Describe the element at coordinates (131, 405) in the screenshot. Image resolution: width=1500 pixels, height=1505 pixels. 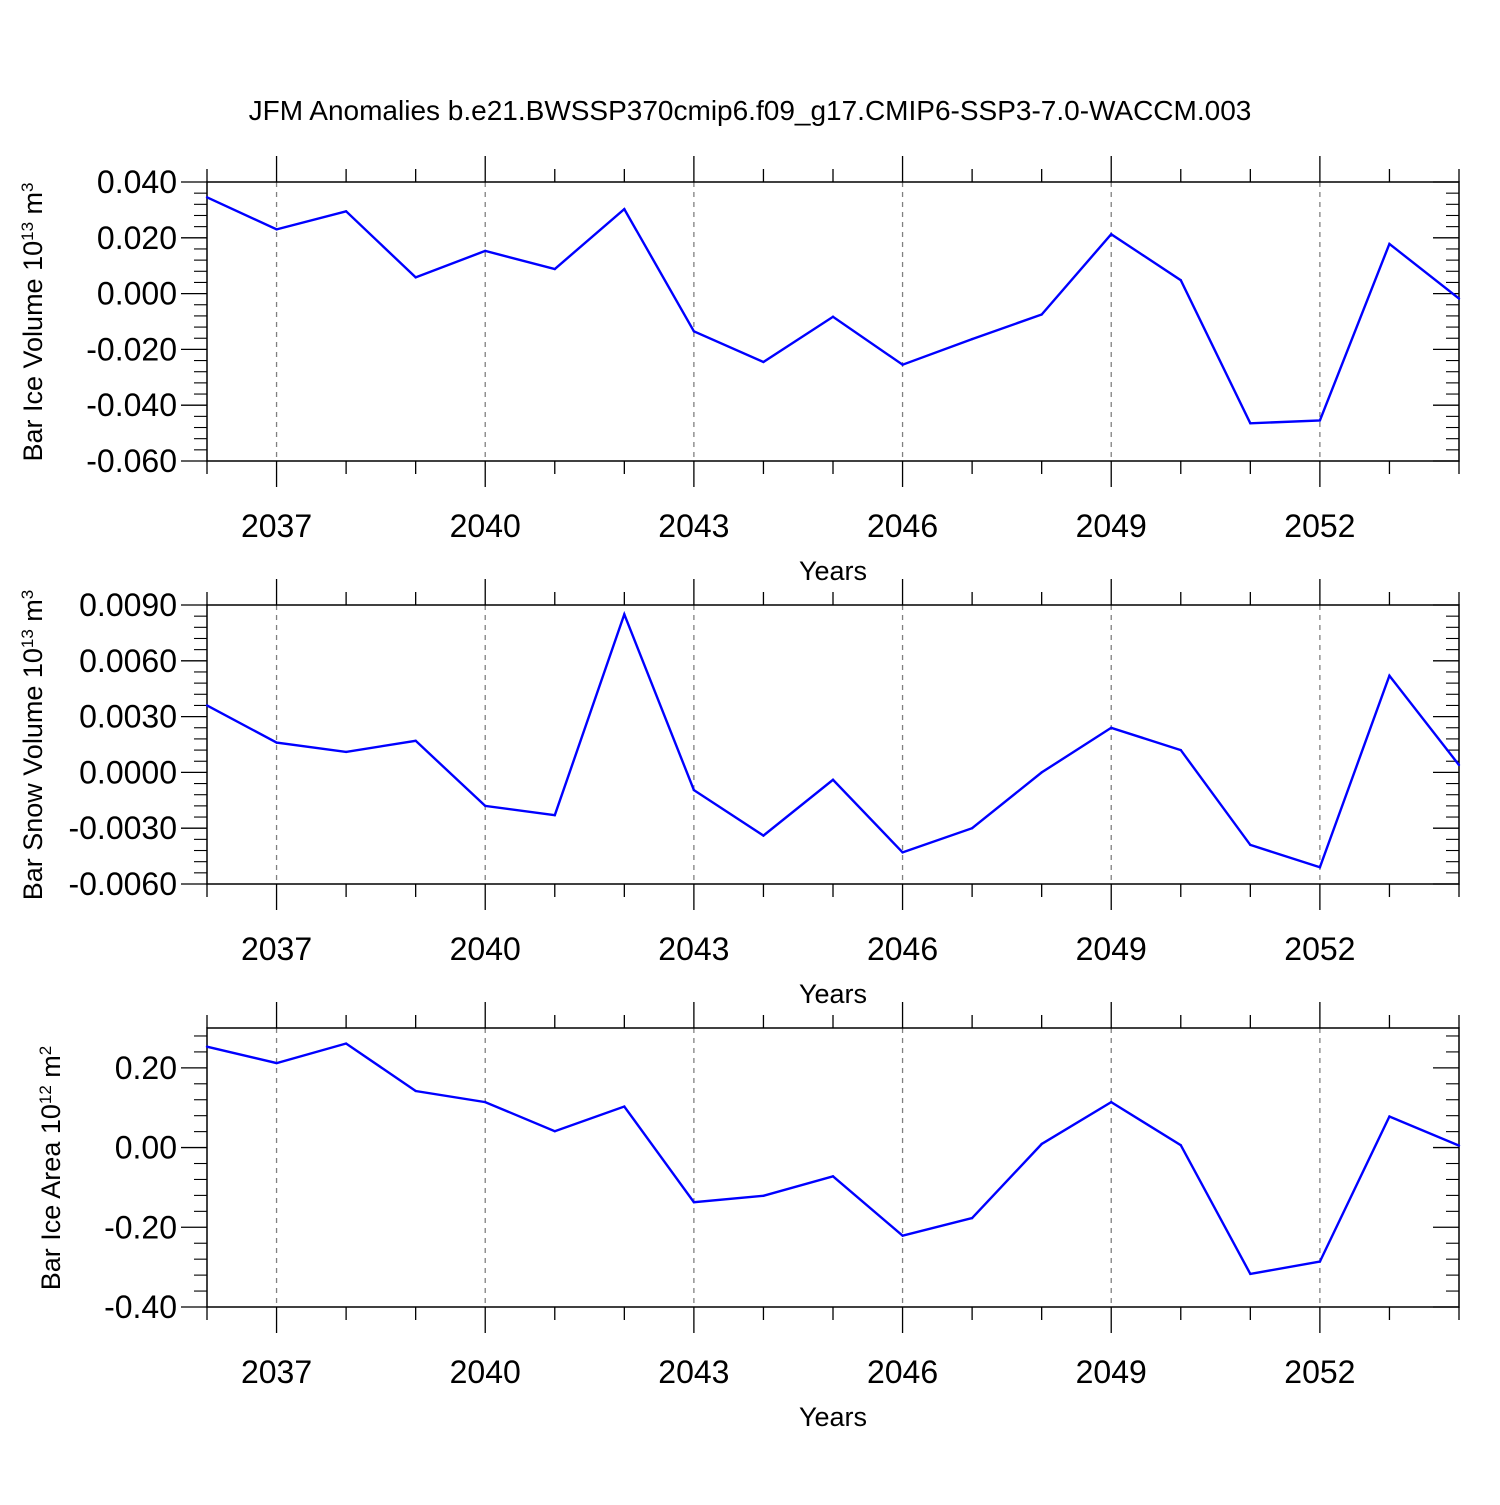
I see `y-tick-label: -0.040` at that location.